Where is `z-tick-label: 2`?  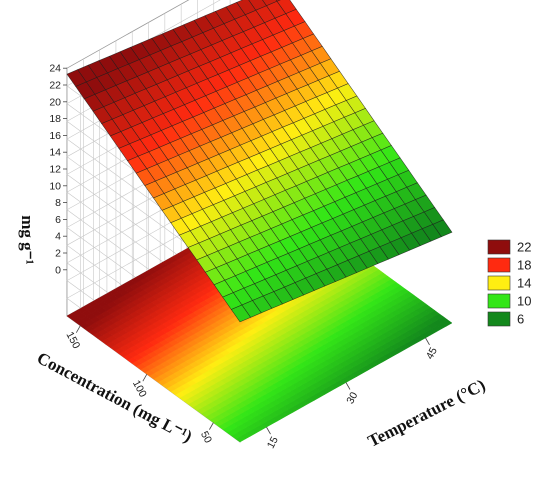 z-tick-label: 2 is located at coordinates (58, 254).